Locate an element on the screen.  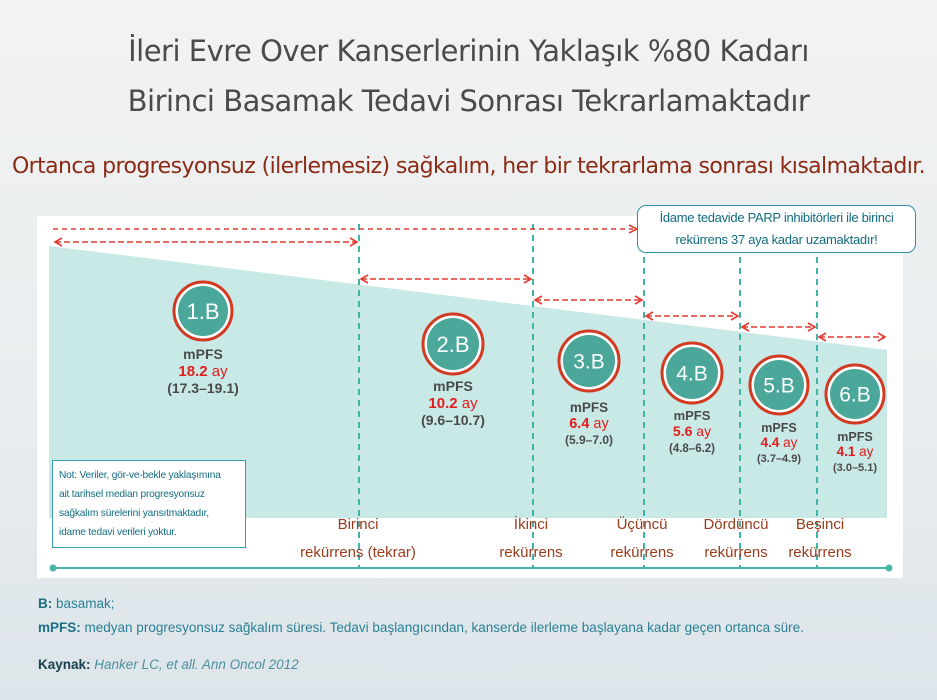
source-label: Kaynak: is located at coordinates (64, 664).